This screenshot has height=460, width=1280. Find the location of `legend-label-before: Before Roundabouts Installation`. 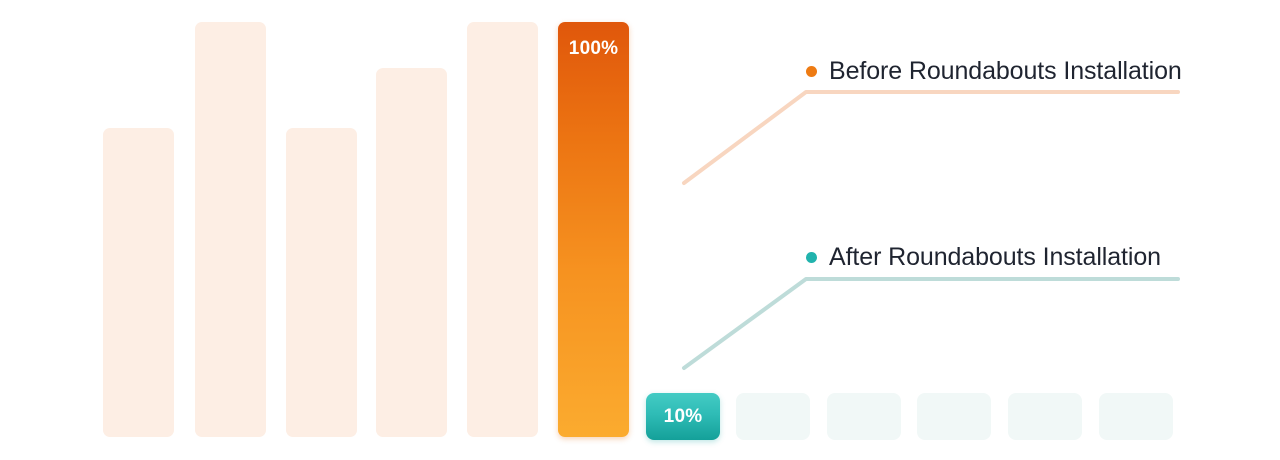

legend-label-before: Before Roundabouts Installation is located at coordinates (1005, 71).